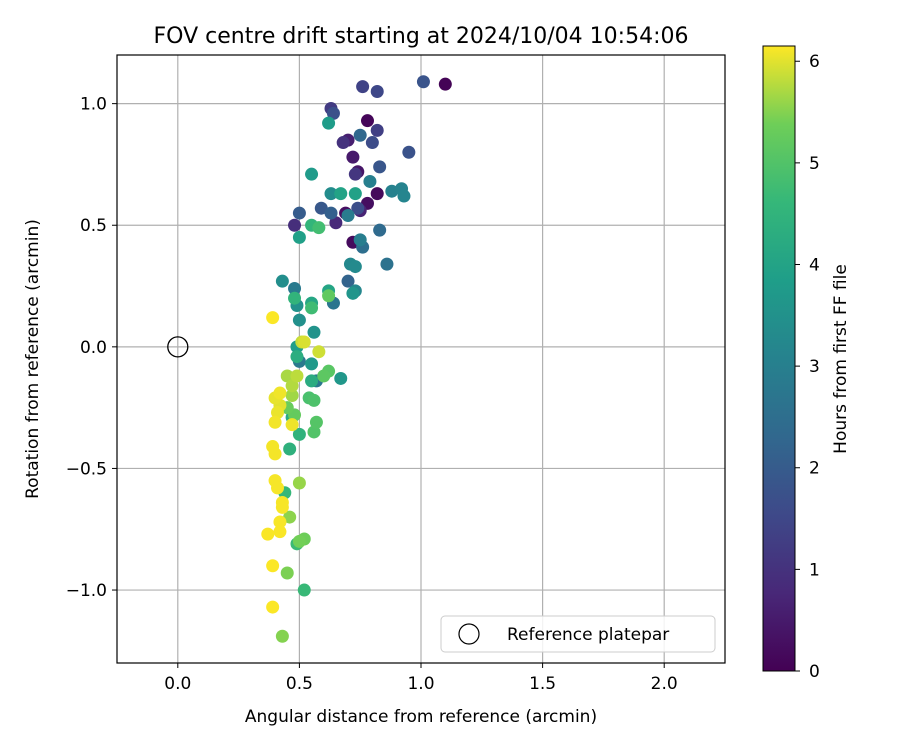  I want to click on colorbar-label: Hours from first FF file, so click(841, 359).